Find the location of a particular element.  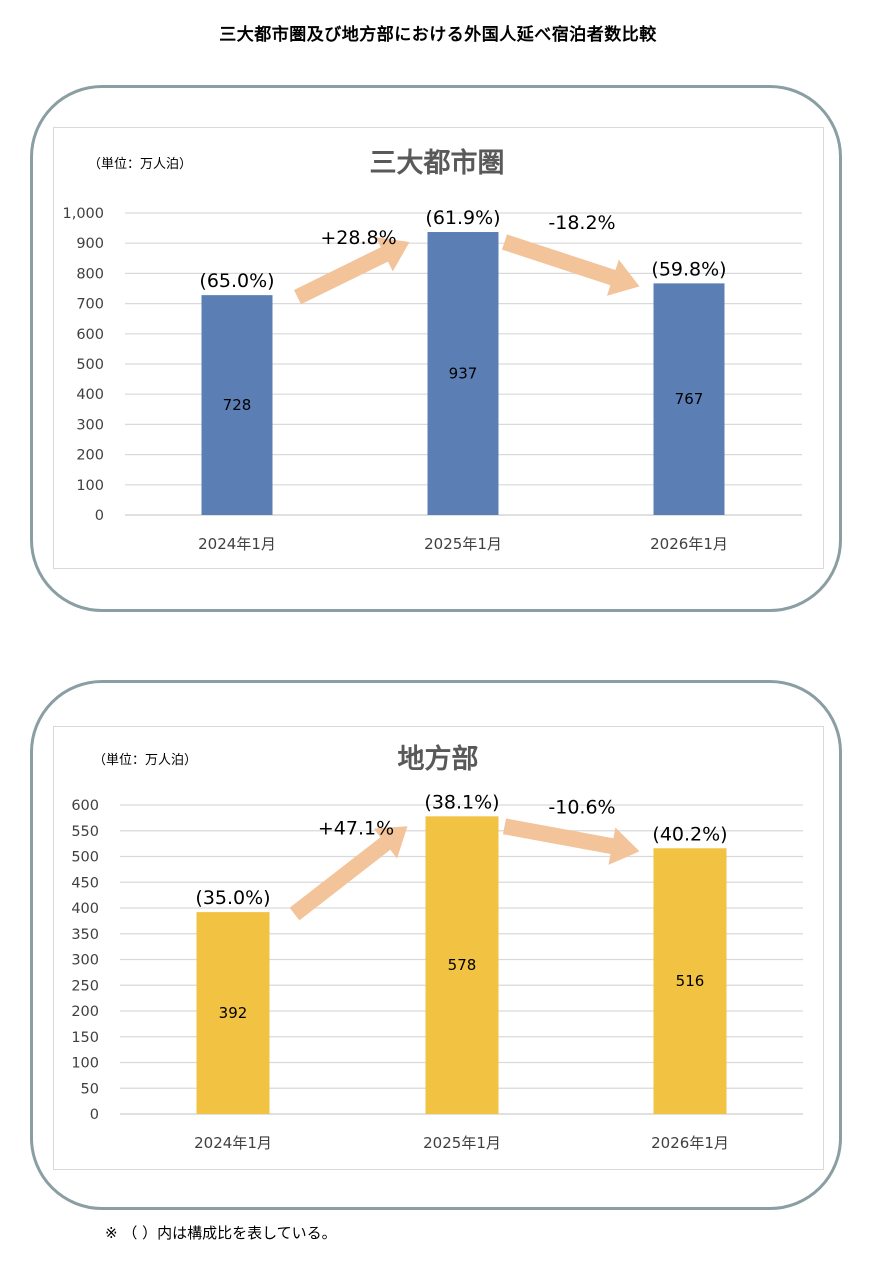

metro-y-tick-label: 700 is located at coordinates (90, 305).